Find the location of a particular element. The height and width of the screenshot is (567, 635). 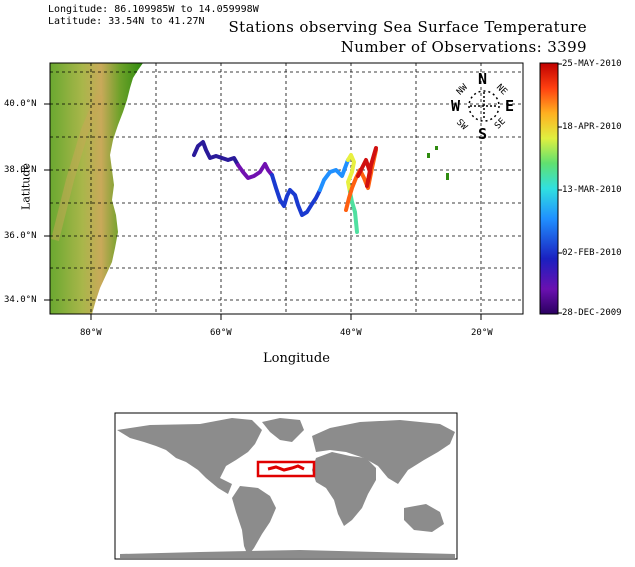

compass-label-w: W is located at coordinates (456, 106).